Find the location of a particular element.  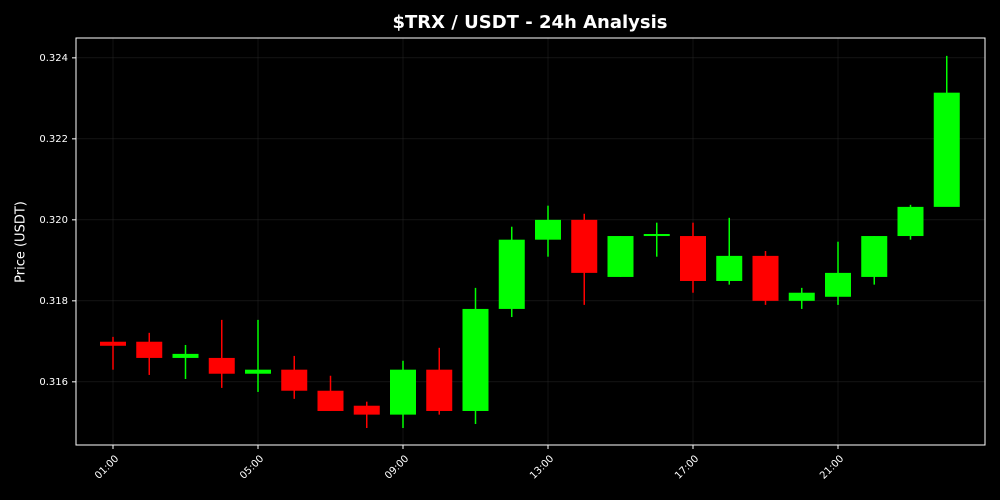

y-tick-label: 0.324 is located at coordinates (53, 58).